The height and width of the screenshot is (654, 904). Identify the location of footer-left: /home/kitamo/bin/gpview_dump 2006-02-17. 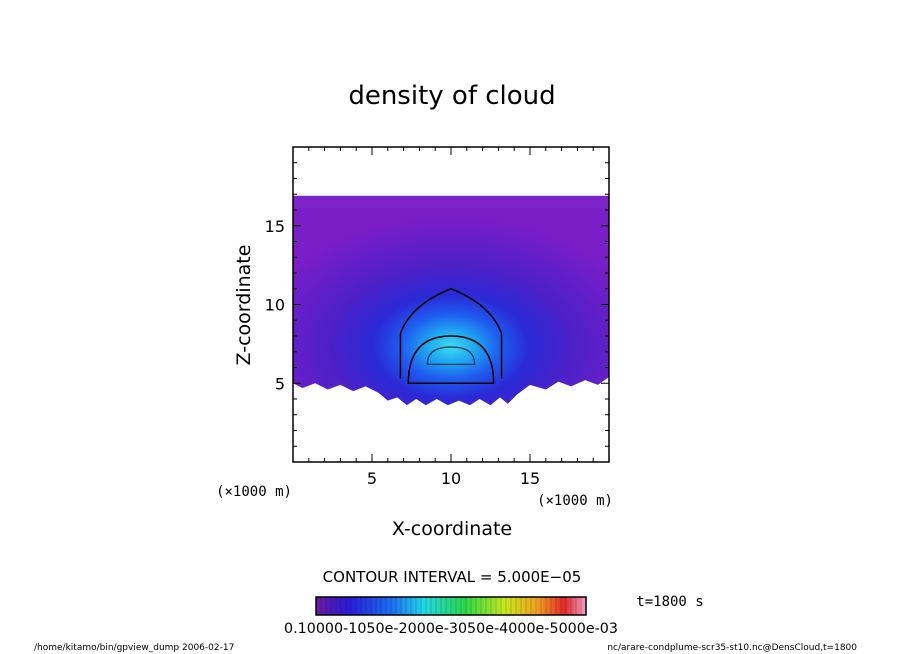
(134, 648).